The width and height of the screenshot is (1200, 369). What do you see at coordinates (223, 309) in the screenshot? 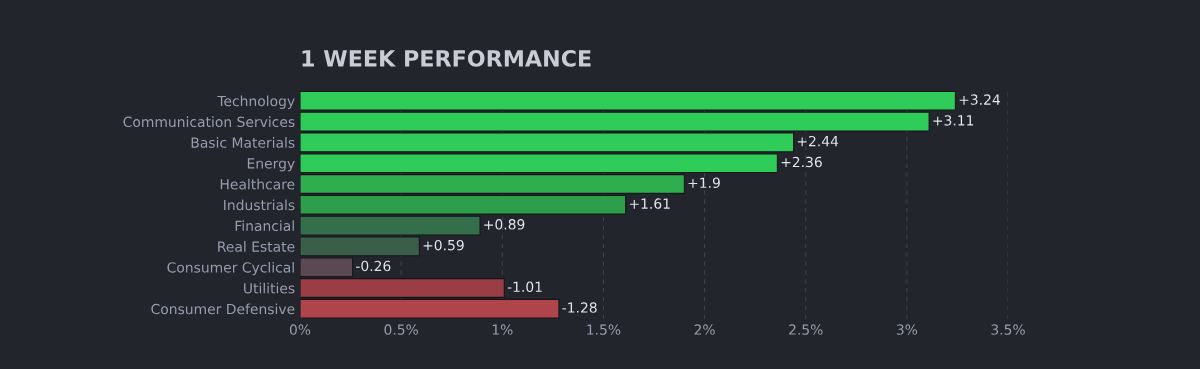
I see `y-tick-label: Consumer Defensive` at bounding box center [223, 309].